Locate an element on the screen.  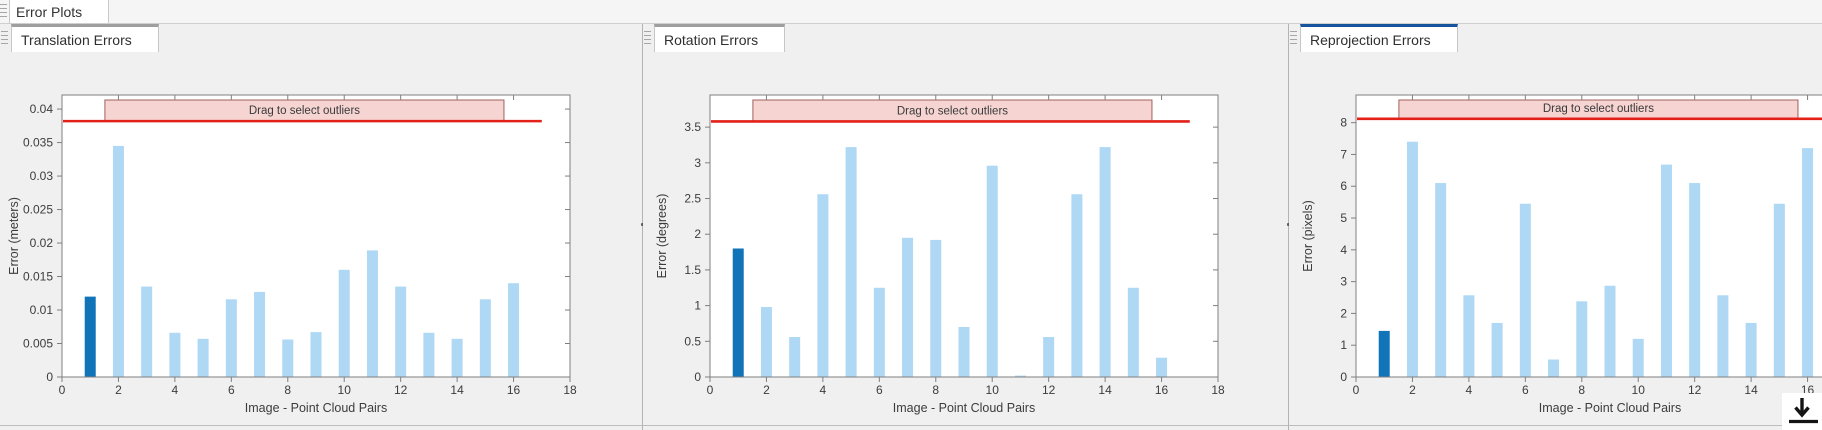
y-axis-label: Error (degrees) is located at coordinates (662, 236).